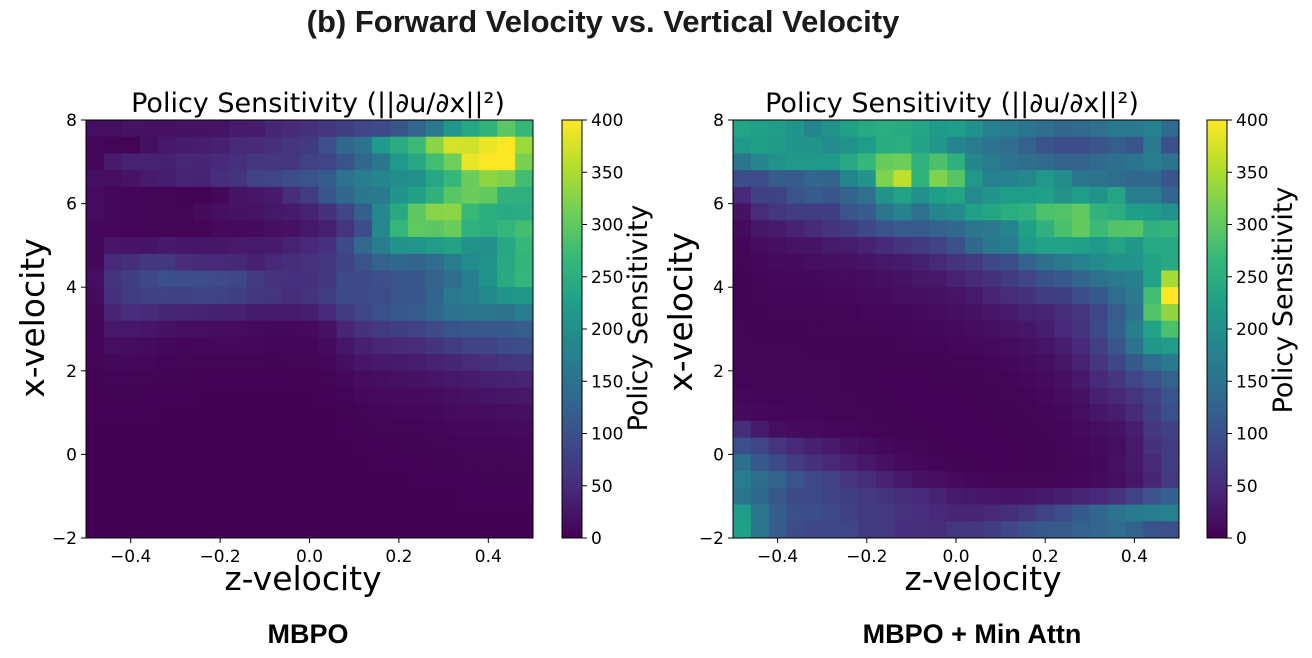  Describe the element at coordinates (1283, 300) in the screenshot. I see `colorbar-label: Policy Sensitivity` at that location.